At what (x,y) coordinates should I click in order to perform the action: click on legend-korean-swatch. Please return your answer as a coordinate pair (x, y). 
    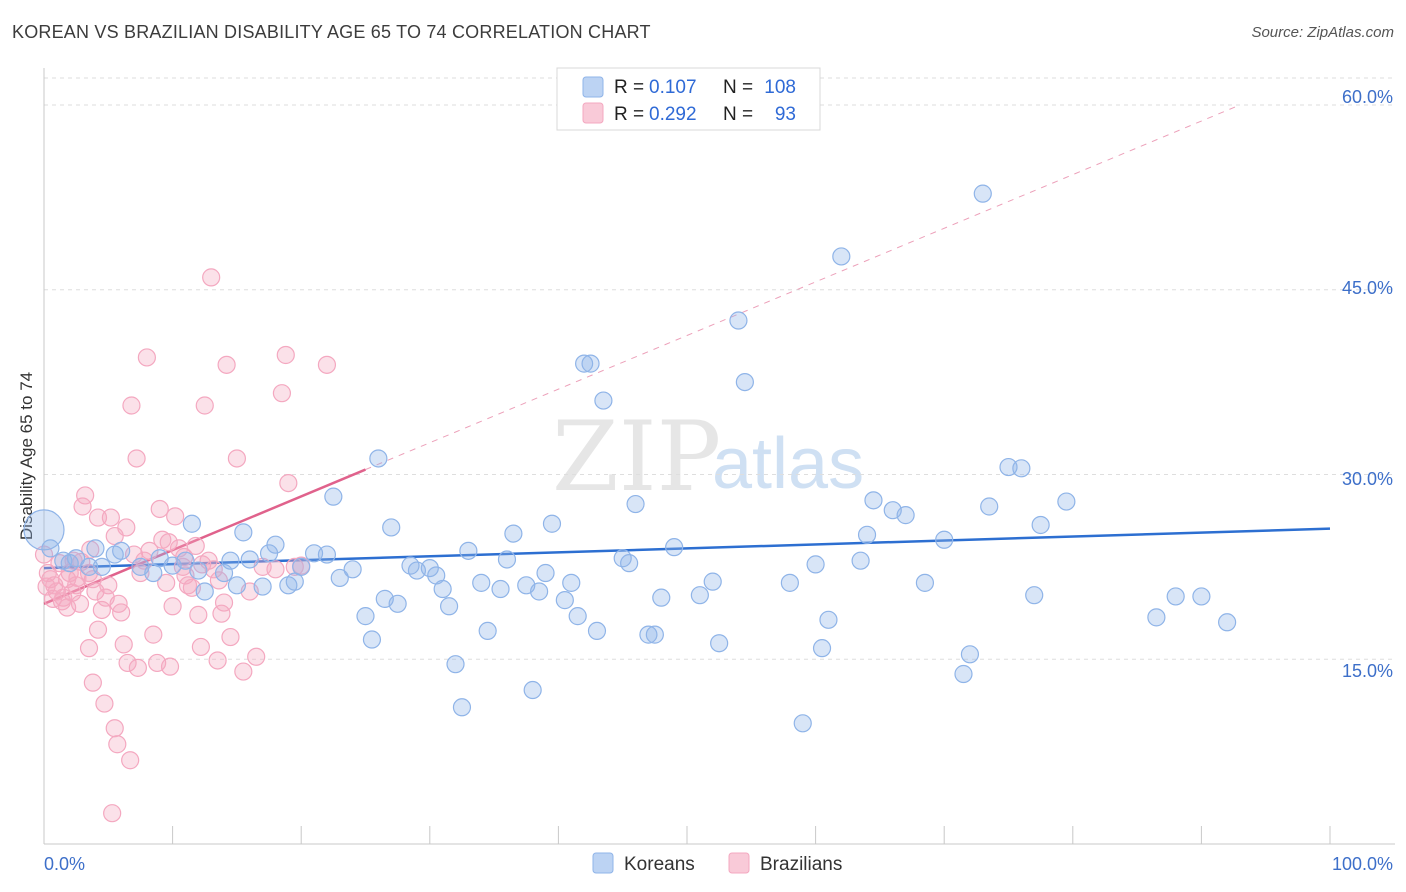
    Looking at the image, I should click on (593, 87).